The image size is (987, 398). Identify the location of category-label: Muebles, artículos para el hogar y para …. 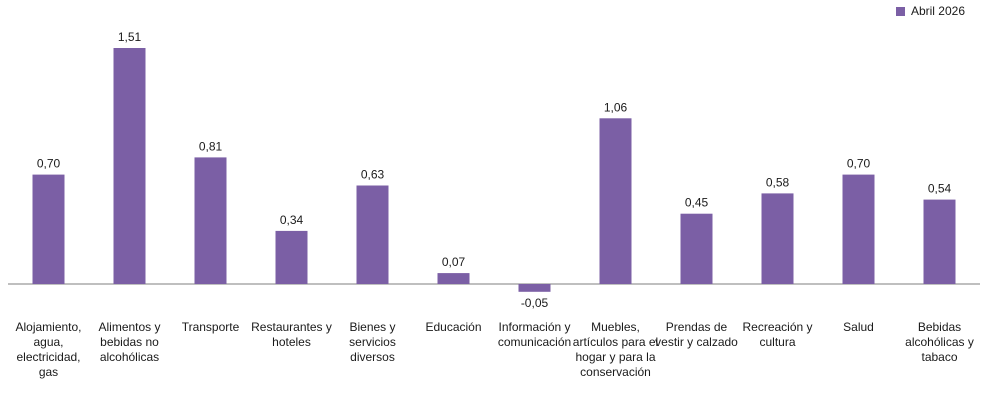
(615, 349).